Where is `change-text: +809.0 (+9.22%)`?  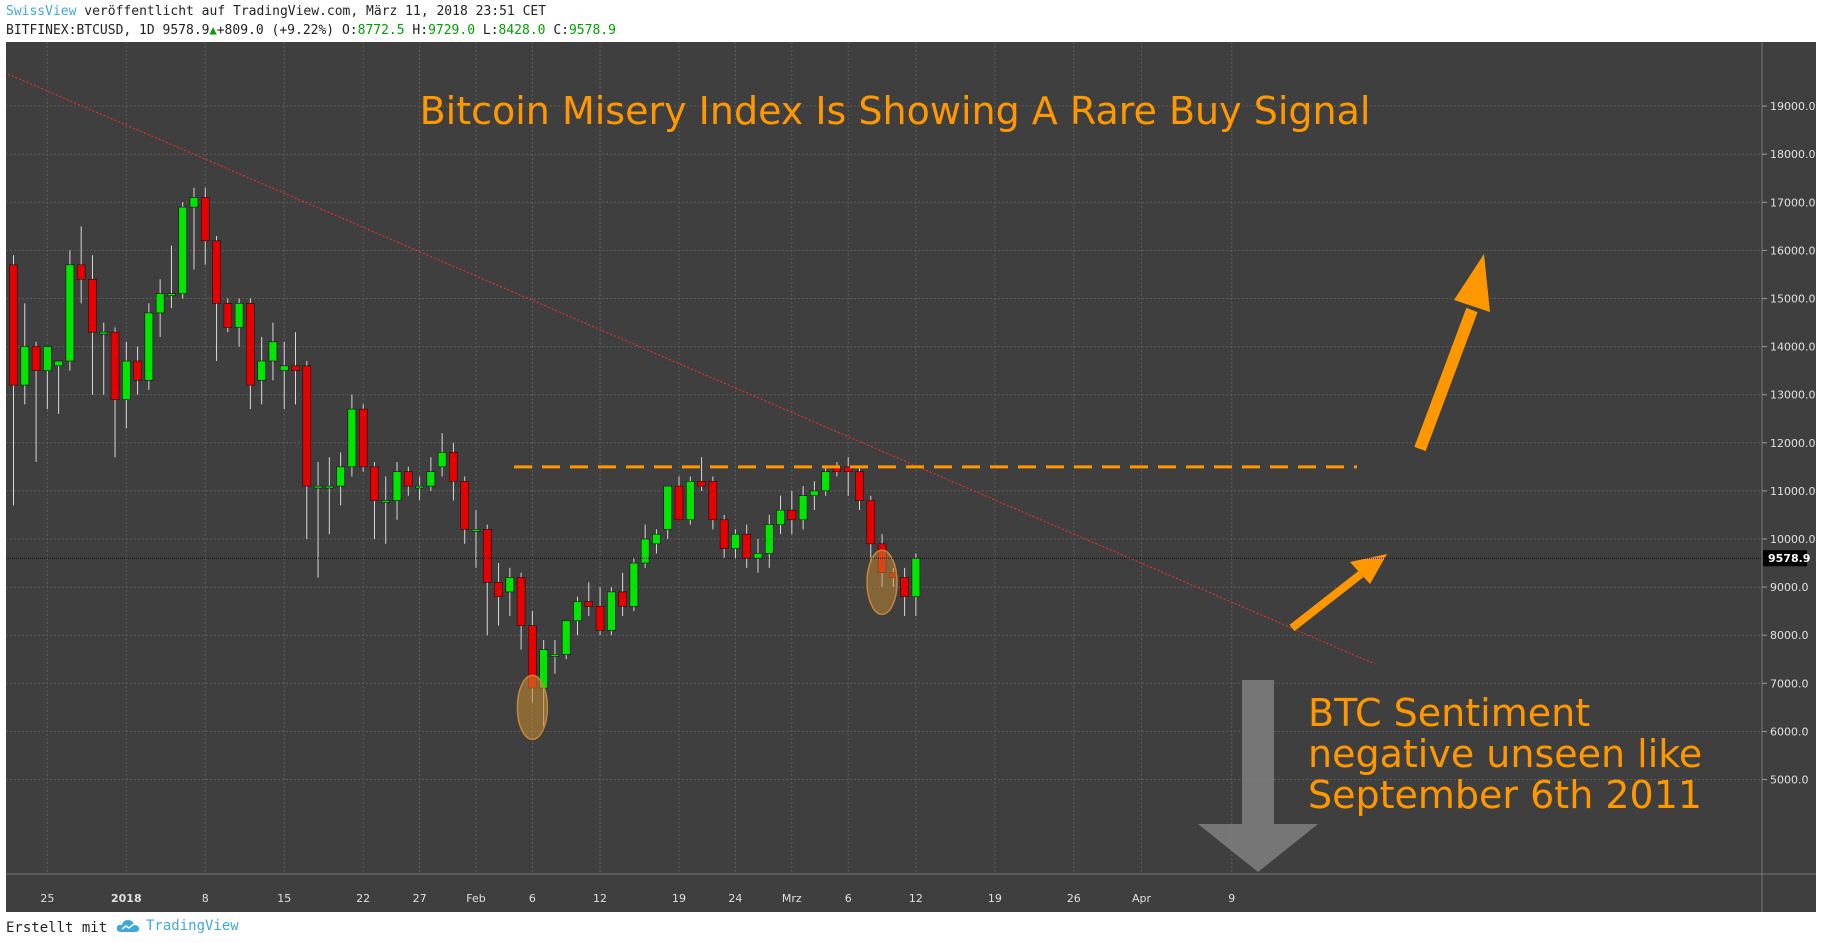 change-text: +809.0 (+9.22%) is located at coordinates (275, 30).